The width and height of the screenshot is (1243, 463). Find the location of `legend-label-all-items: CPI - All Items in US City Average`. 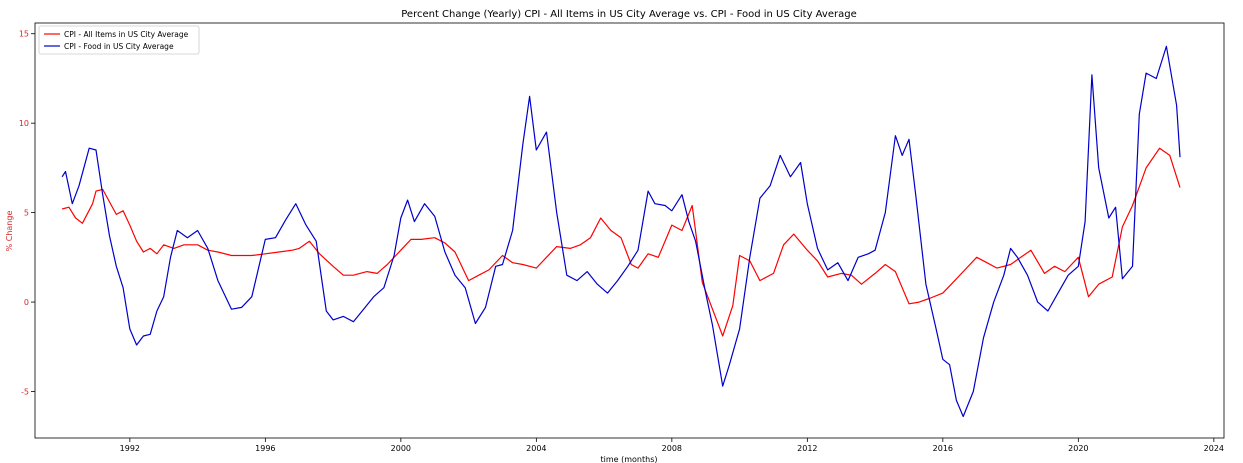

legend-label-all-items: CPI - All Items in US City Average is located at coordinates (126, 34).